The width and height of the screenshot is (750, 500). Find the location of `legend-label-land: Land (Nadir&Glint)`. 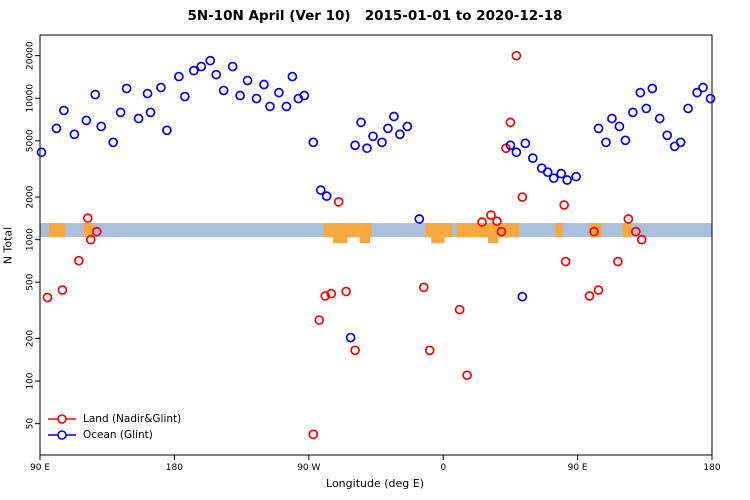

legend-label-land: Land (Nadir&Glint) is located at coordinates (132, 419).